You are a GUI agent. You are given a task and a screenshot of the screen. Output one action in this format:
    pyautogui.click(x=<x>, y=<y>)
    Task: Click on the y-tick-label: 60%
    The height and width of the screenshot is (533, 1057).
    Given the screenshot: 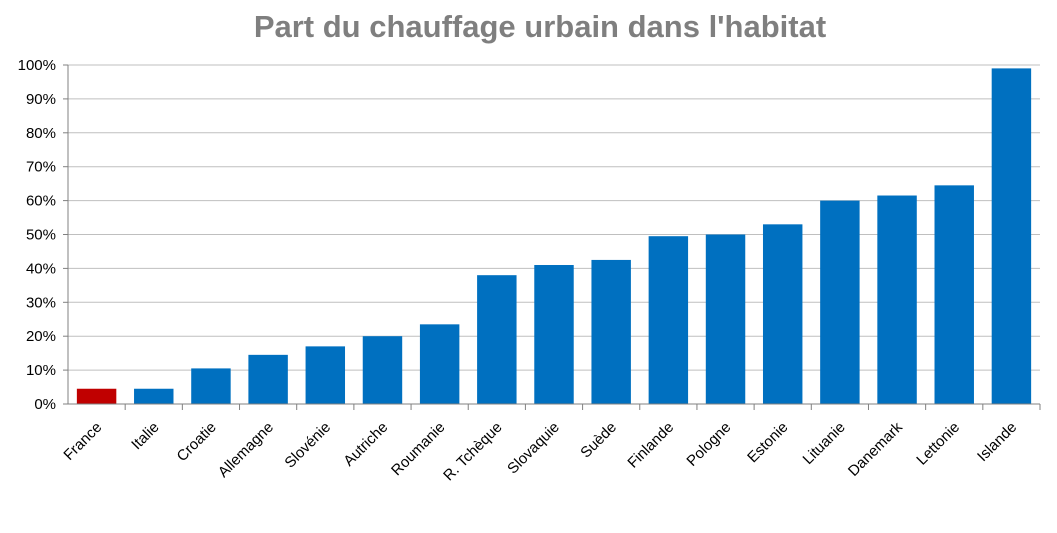 What is the action you would take?
    pyautogui.click(x=41, y=201)
    